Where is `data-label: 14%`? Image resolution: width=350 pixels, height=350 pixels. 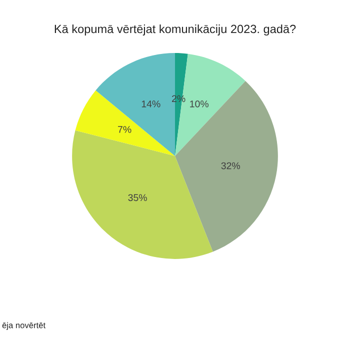
data-label: 14% is located at coordinates (151, 104).